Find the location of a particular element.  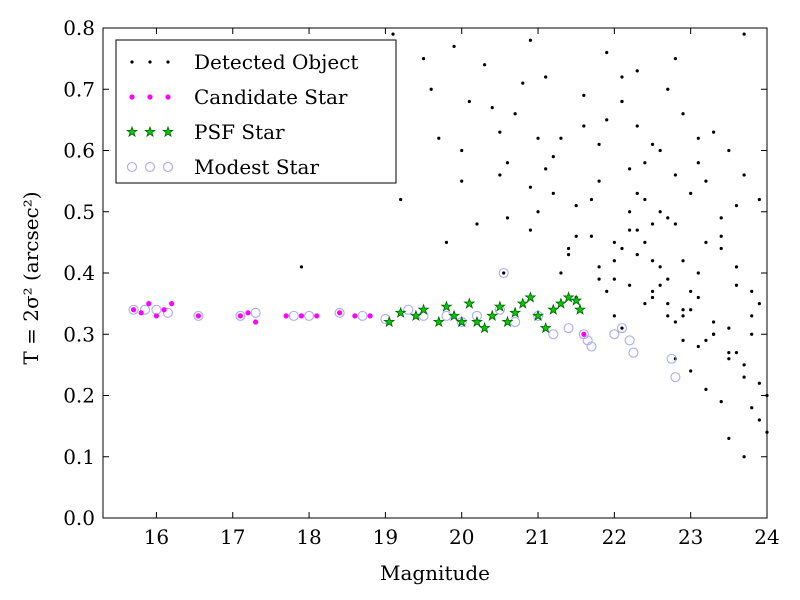

x-tick-label: 20 is located at coordinates (461, 537).